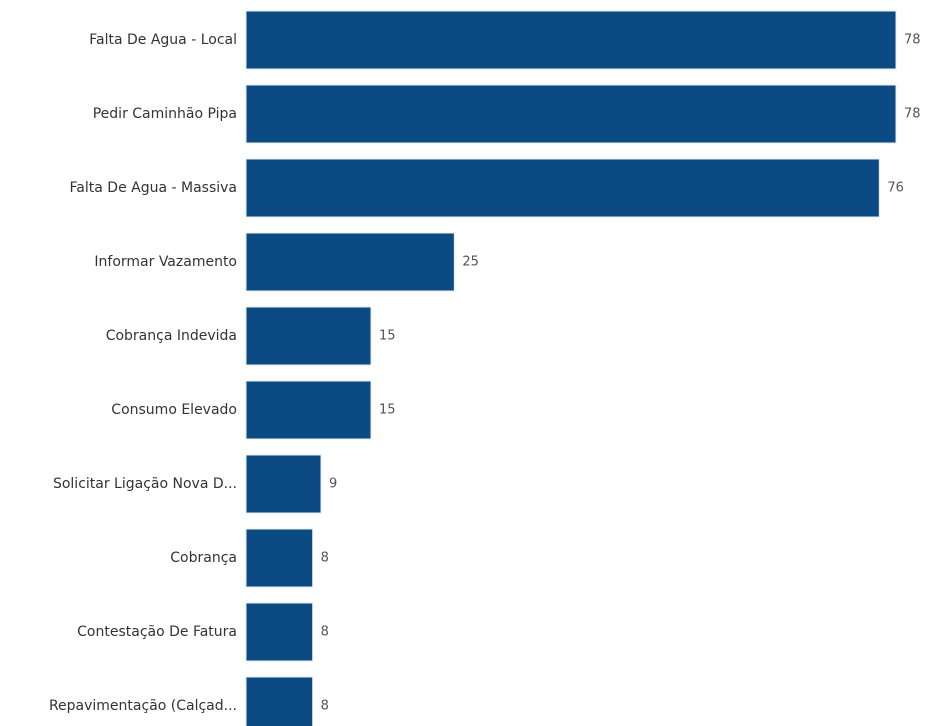 This screenshot has width=928, height=726. Describe the element at coordinates (163, 40) in the screenshot. I see `category-label: Falta De Agua - Local` at that location.